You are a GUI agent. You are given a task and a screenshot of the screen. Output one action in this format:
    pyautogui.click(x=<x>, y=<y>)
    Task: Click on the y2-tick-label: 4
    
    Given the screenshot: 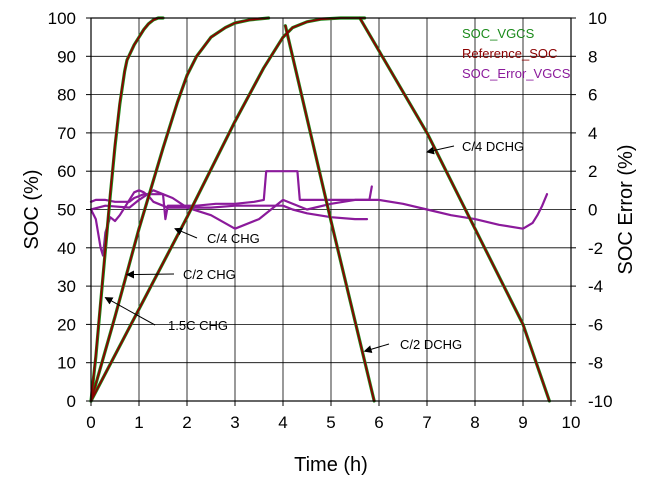 What is the action you would take?
    pyautogui.click(x=592, y=133)
    